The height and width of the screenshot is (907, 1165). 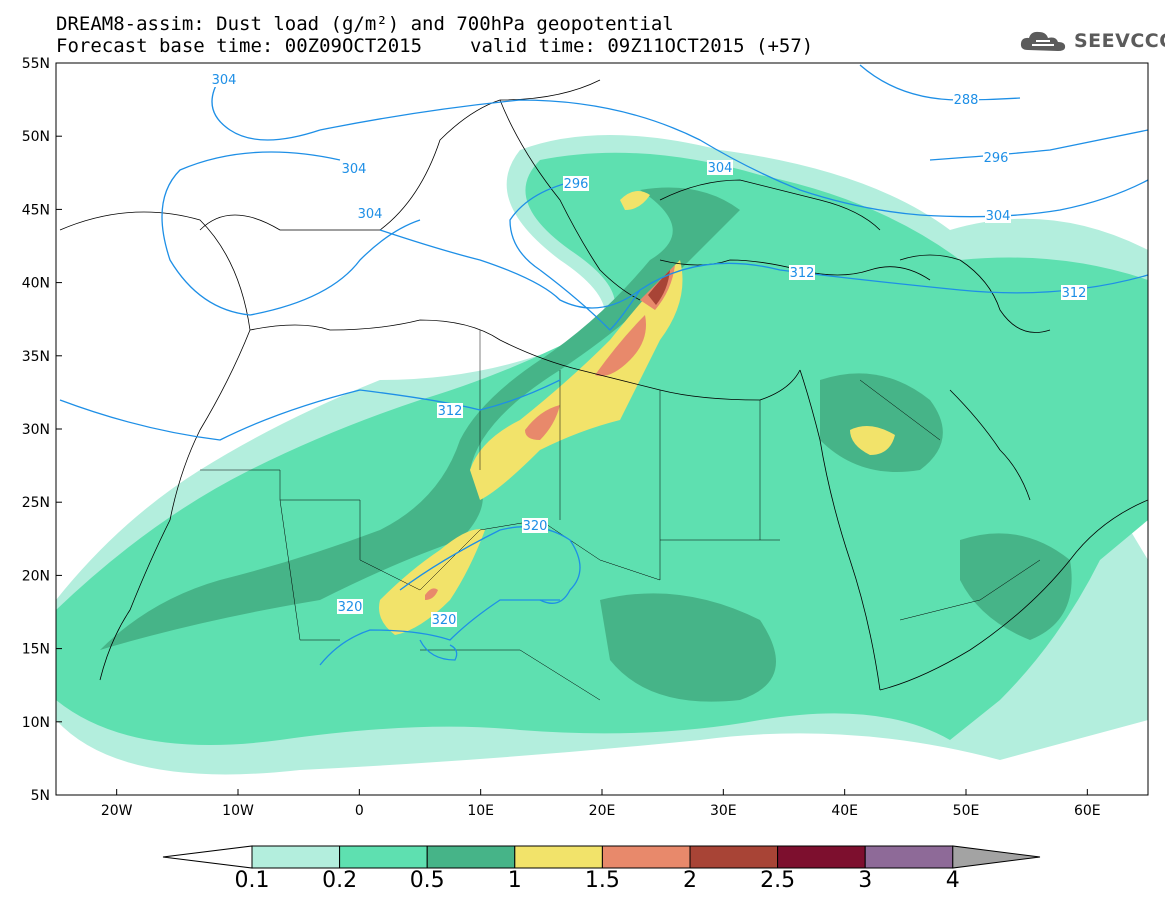 What do you see at coordinates (490, 565) in the screenshot?
I see `contour-320-north` at bounding box center [490, 565].